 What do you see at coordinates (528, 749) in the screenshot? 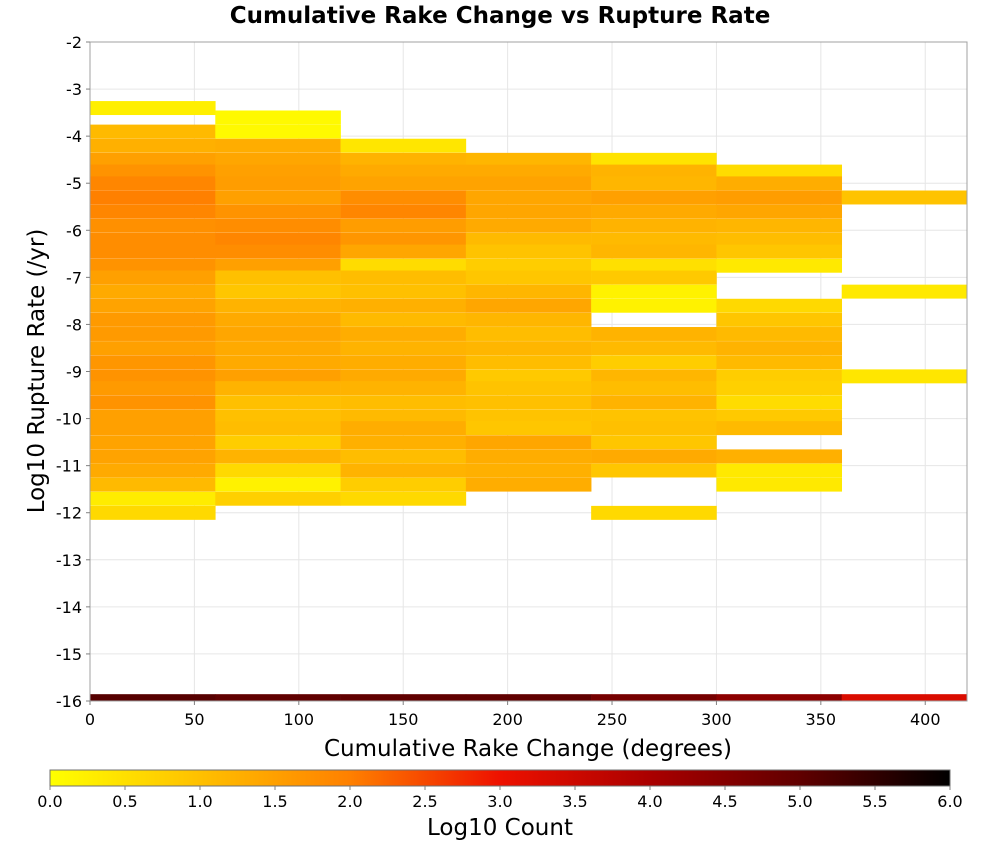
I see `x-axis-title: Cumulative Rake Change (degrees)` at bounding box center [528, 749].